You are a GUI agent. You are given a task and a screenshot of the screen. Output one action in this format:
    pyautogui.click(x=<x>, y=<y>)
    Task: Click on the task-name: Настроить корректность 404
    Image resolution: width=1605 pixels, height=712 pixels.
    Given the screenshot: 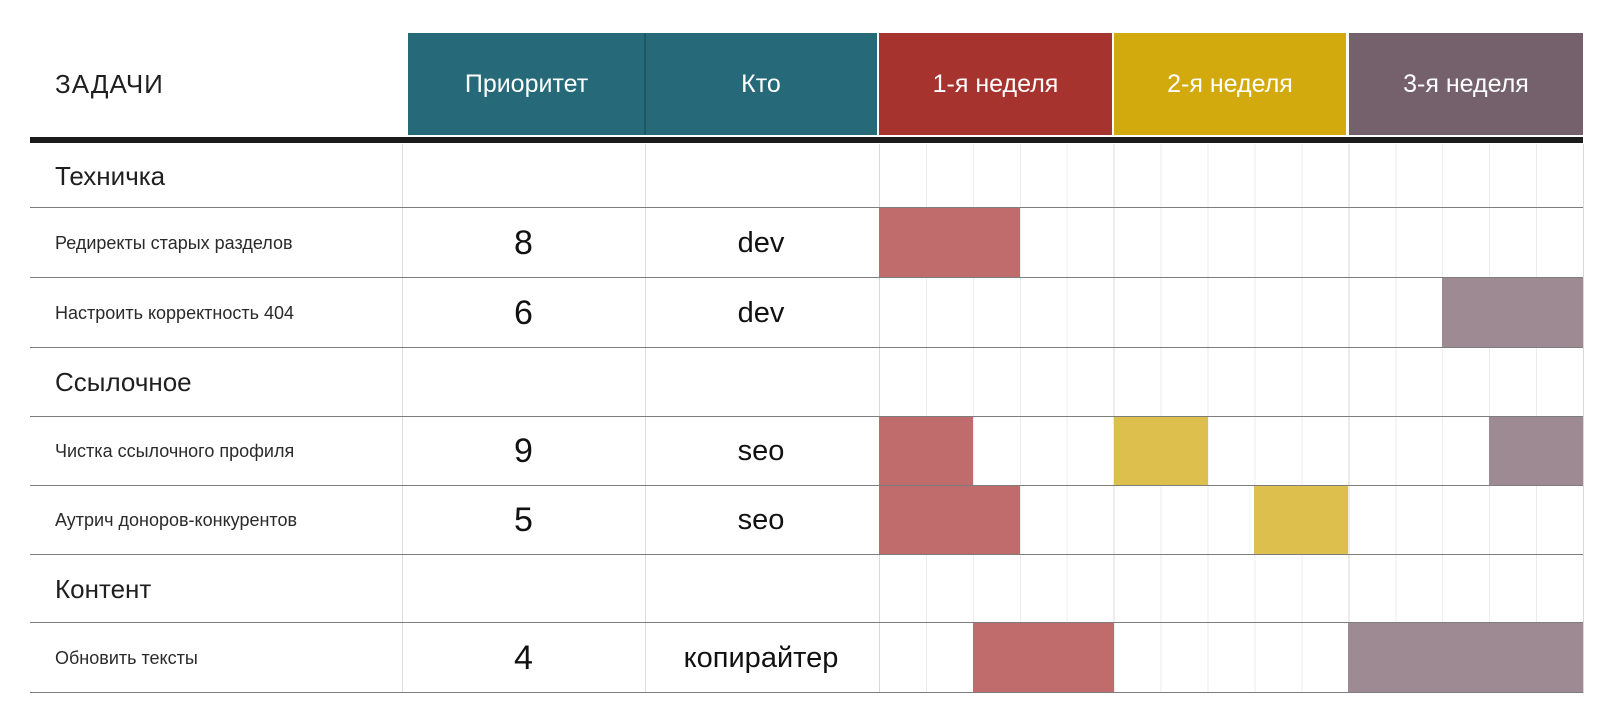 What is the action you would take?
    pyautogui.click(x=175, y=312)
    